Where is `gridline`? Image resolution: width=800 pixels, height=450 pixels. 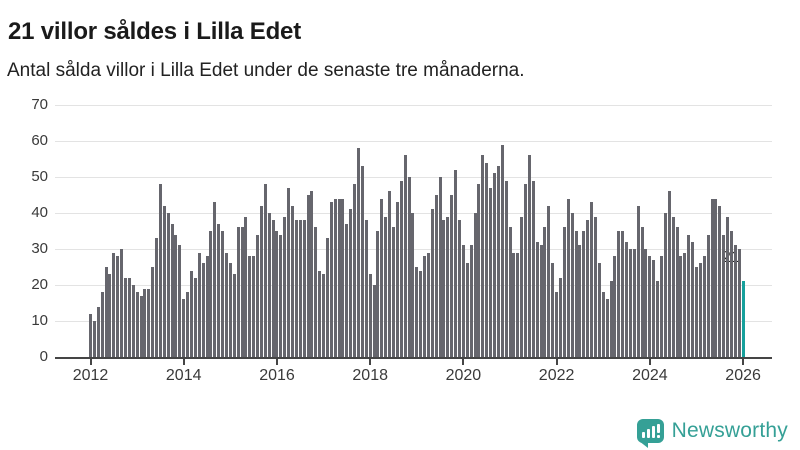 gridline is located at coordinates (413, 141).